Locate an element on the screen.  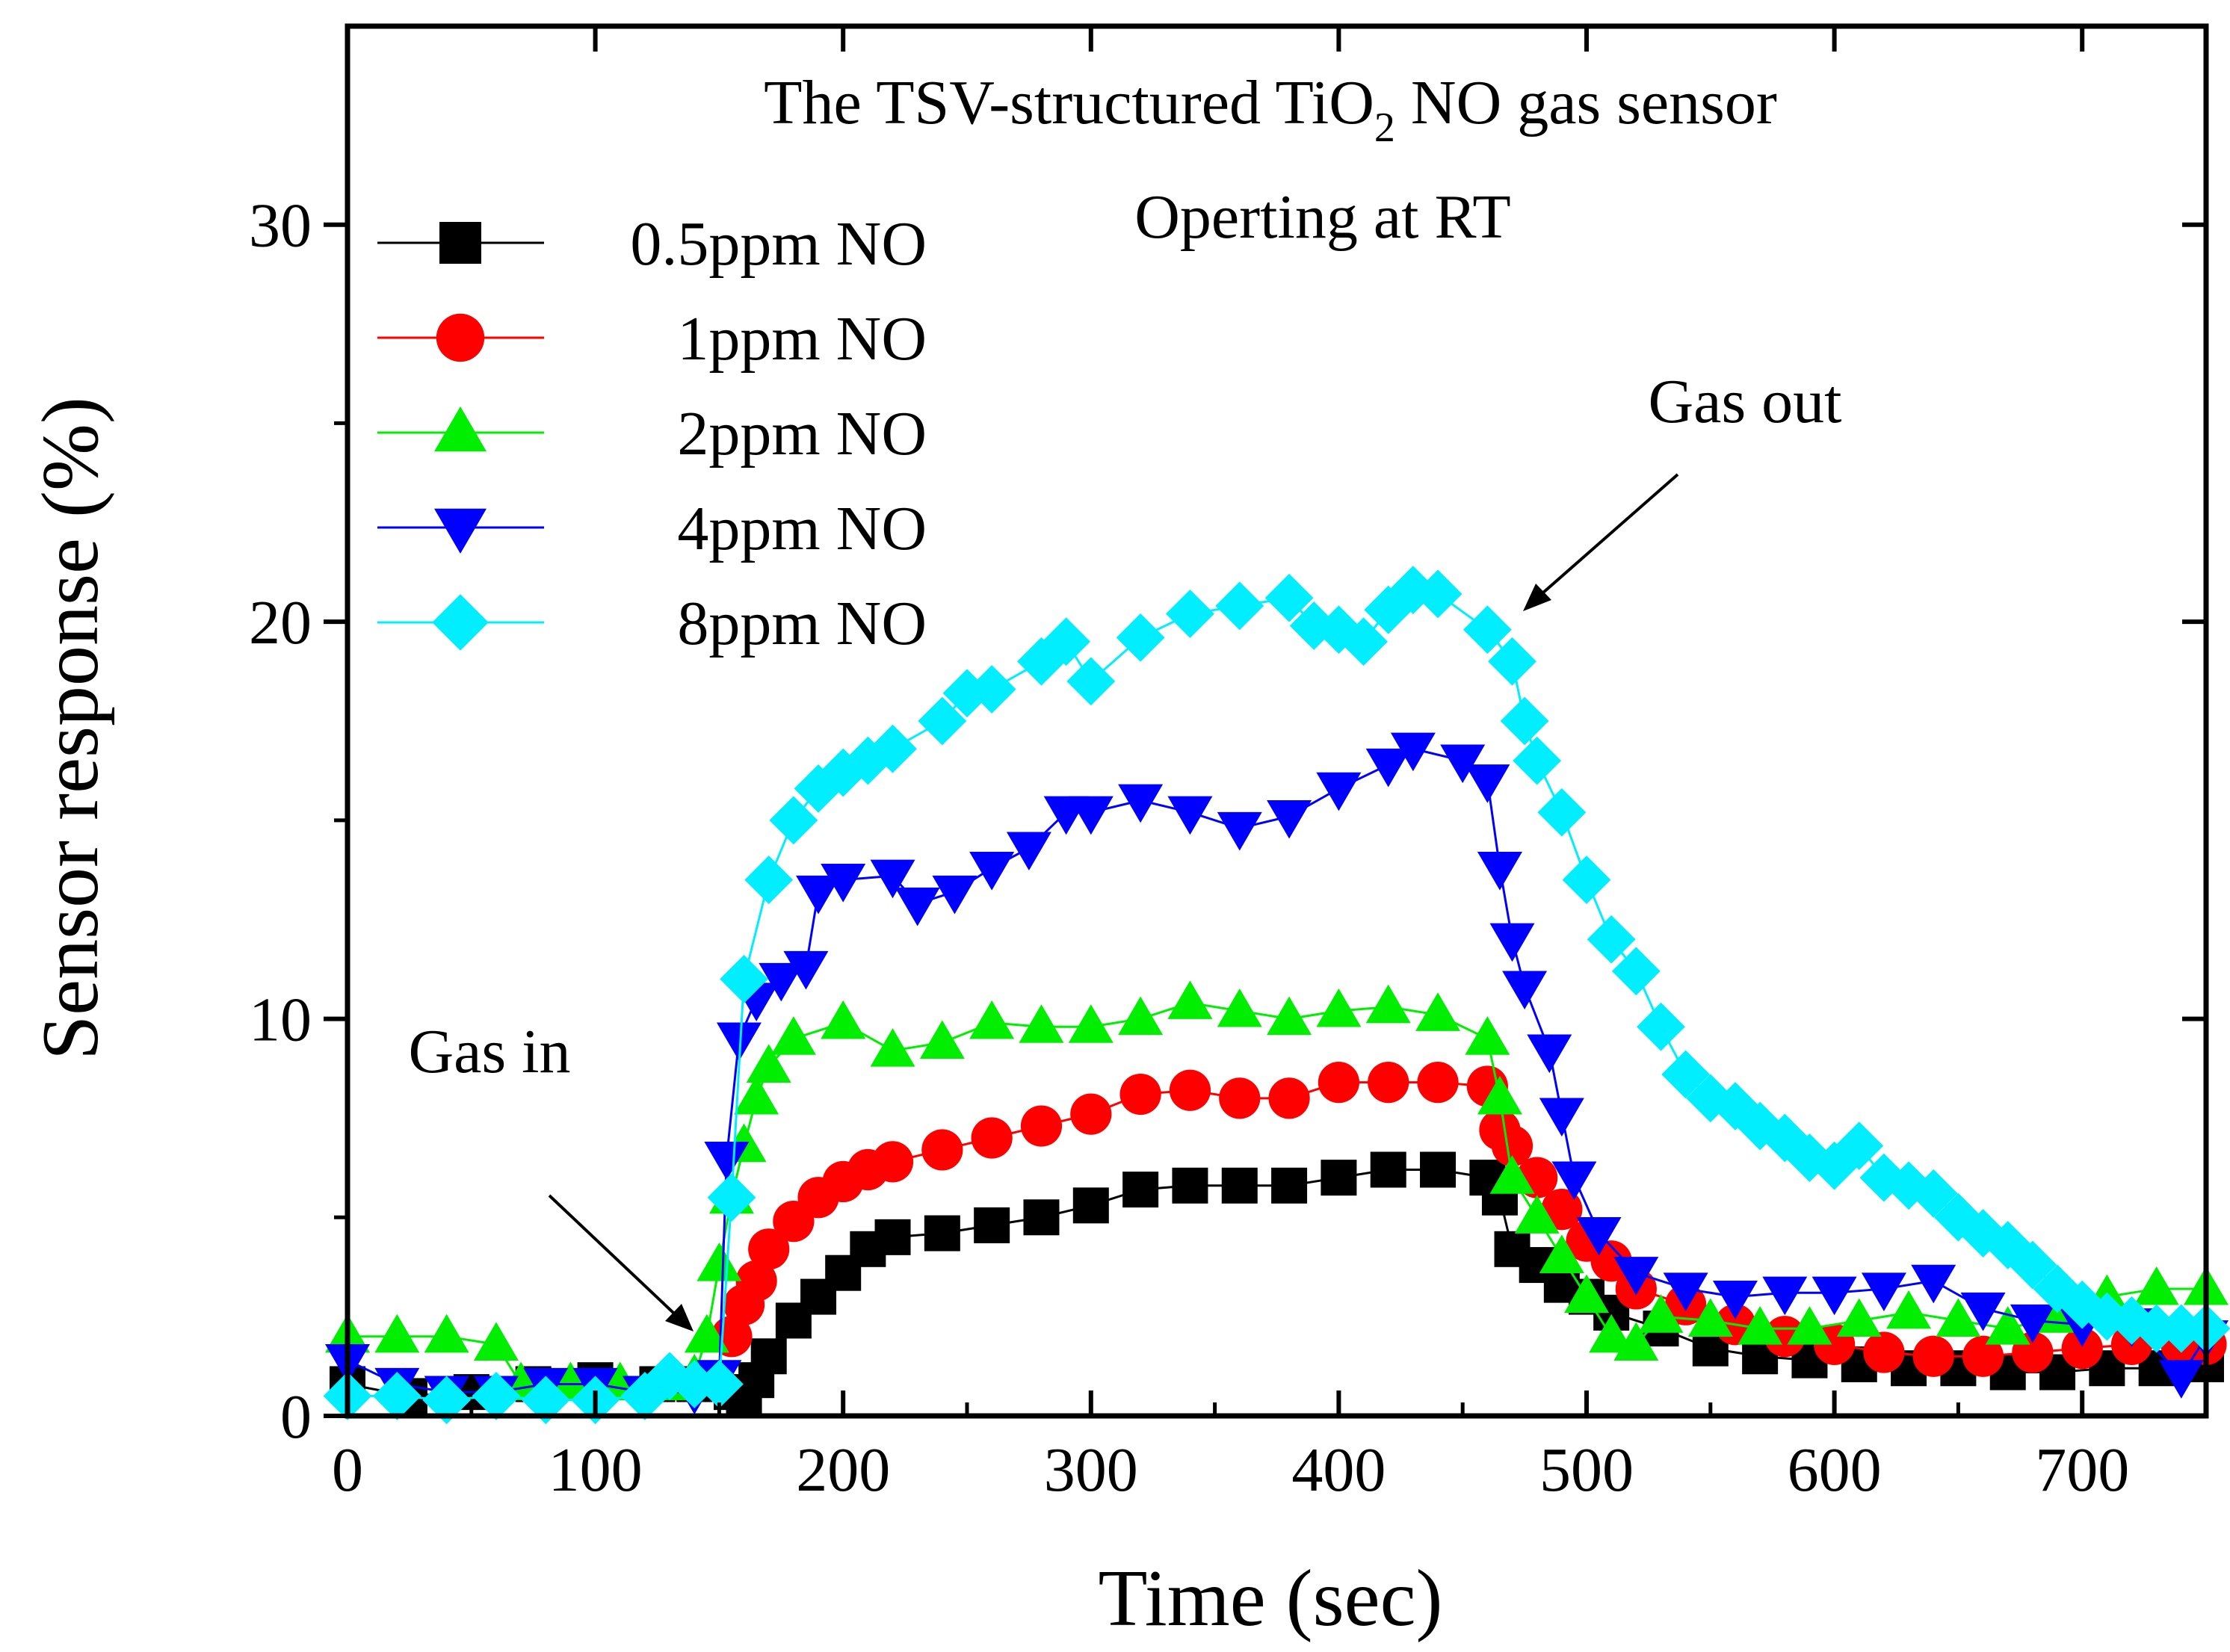
y-tick-label-1: 10 is located at coordinates (280, 1020).